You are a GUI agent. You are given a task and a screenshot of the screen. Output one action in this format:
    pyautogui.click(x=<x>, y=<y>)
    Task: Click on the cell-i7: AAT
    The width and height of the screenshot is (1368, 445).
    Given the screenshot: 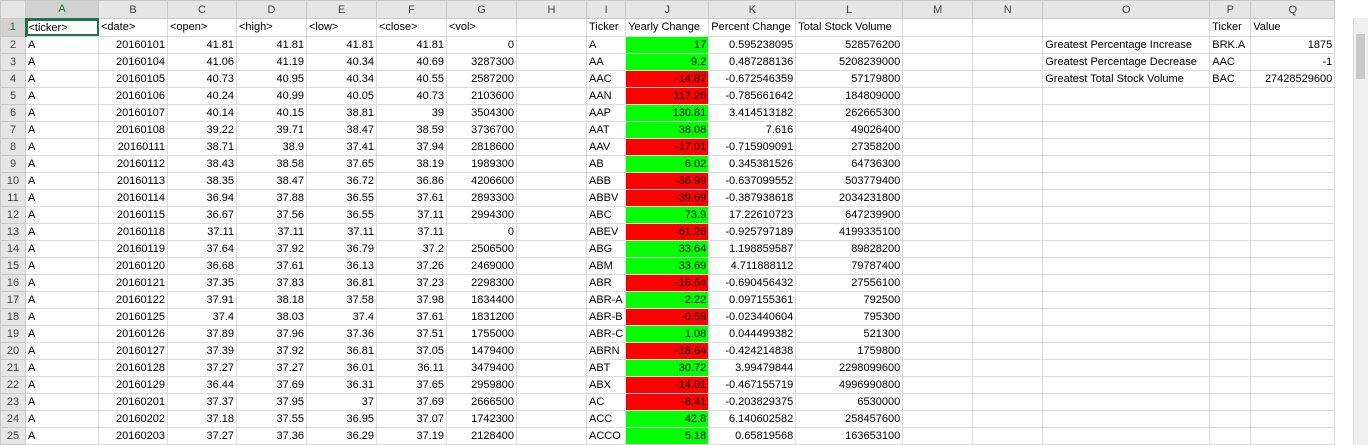 What is the action you would take?
    pyautogui.click(x=606, y=129)
    